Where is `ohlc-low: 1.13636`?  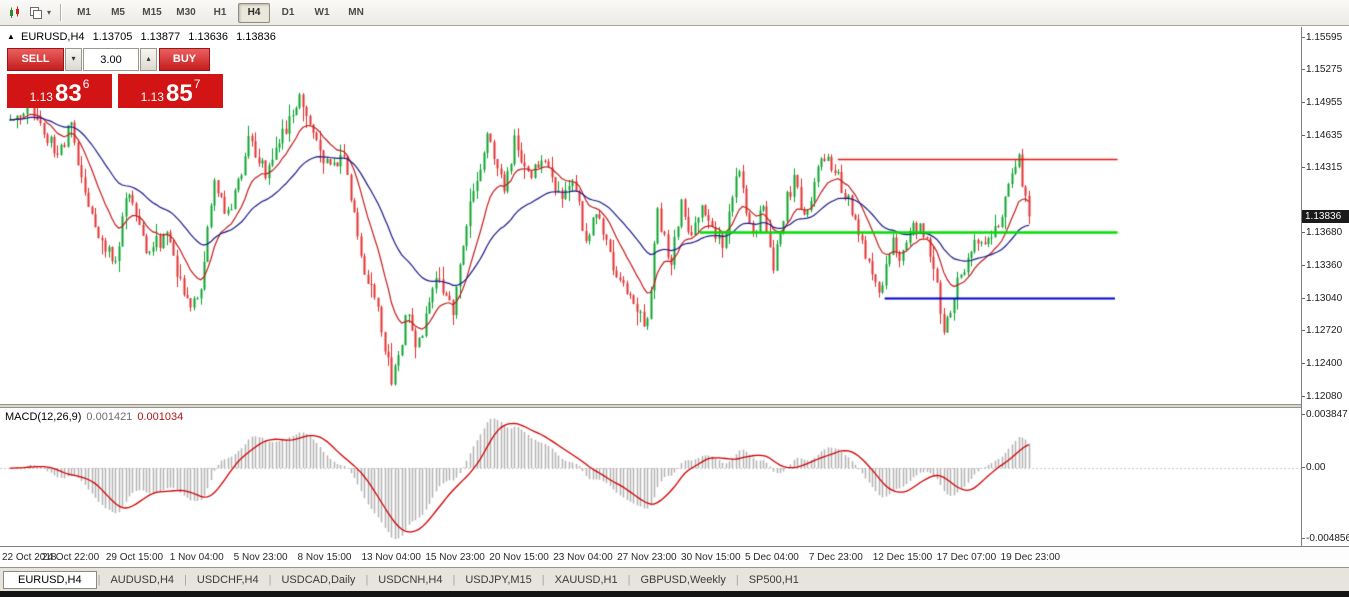
ohlc-low: 1.13636 is located at coordinates (208, 37).